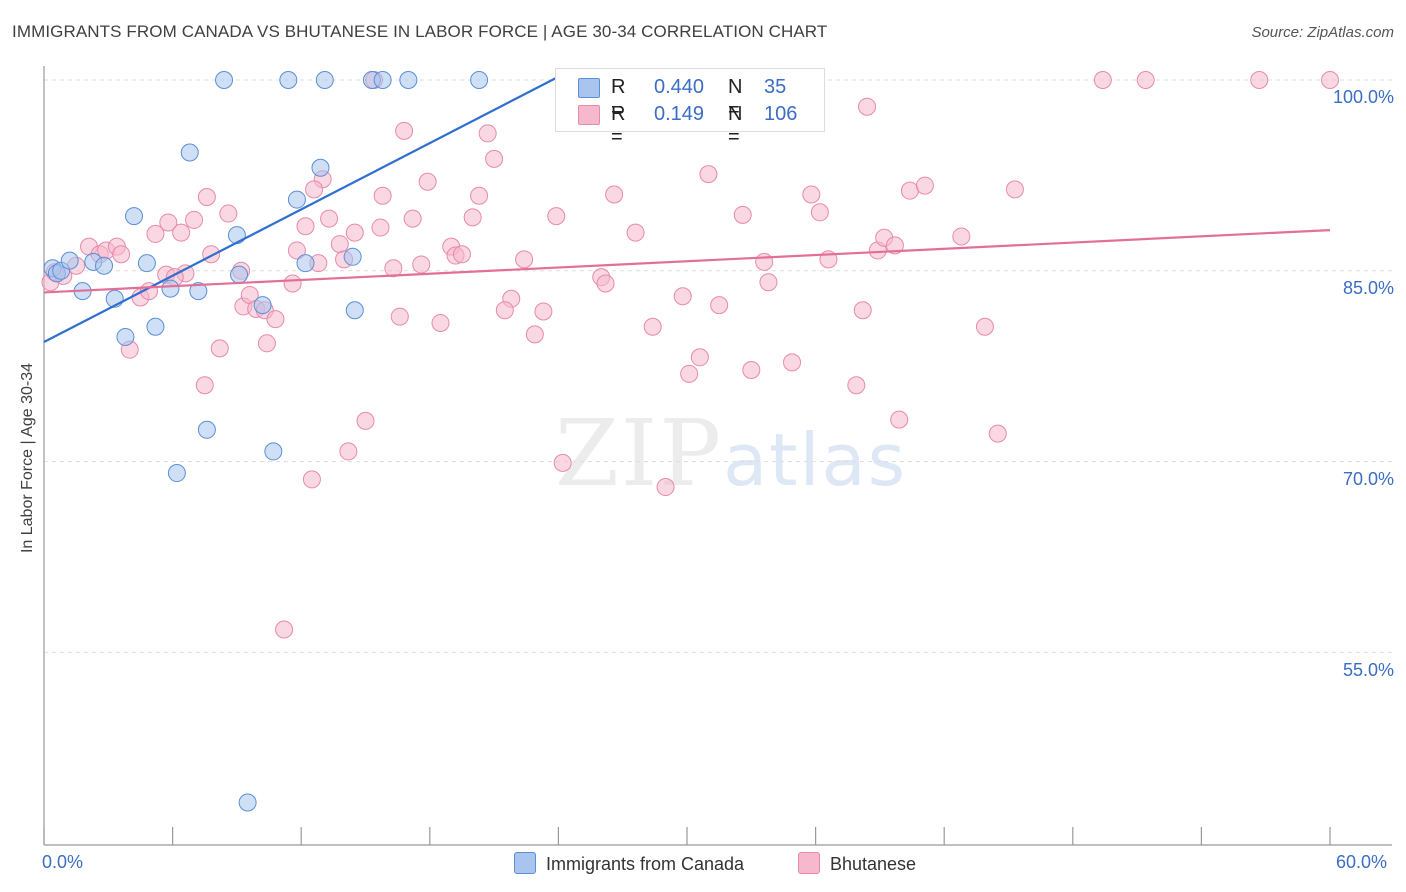 The height and width of the screenshot is (892, 1406). What do you see at coordinates (735, 125) in the screenshot?
I see `legend-n-label: N =` at bounding box center [735, 125].